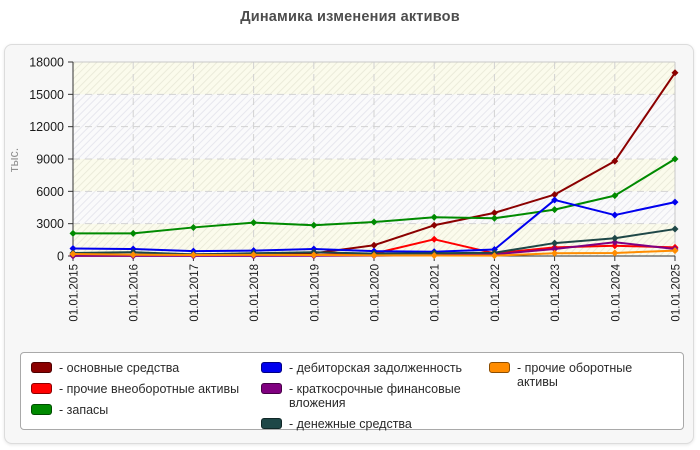 This screenshot has width=700, height=450. I want to click on x-axis-tick-label: 01.01.2017, so click(195, 293).